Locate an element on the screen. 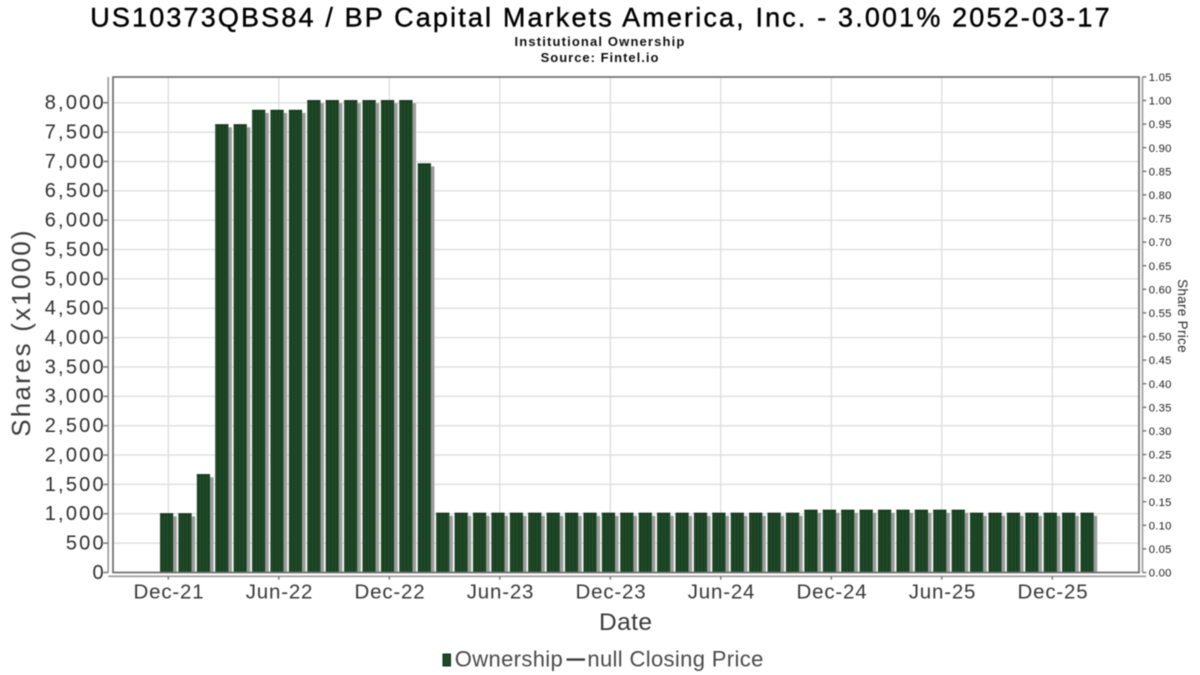 The height and width of the screenshot is (675, 1200). svg-text: 7,000 is located at coordinates (75, 162).